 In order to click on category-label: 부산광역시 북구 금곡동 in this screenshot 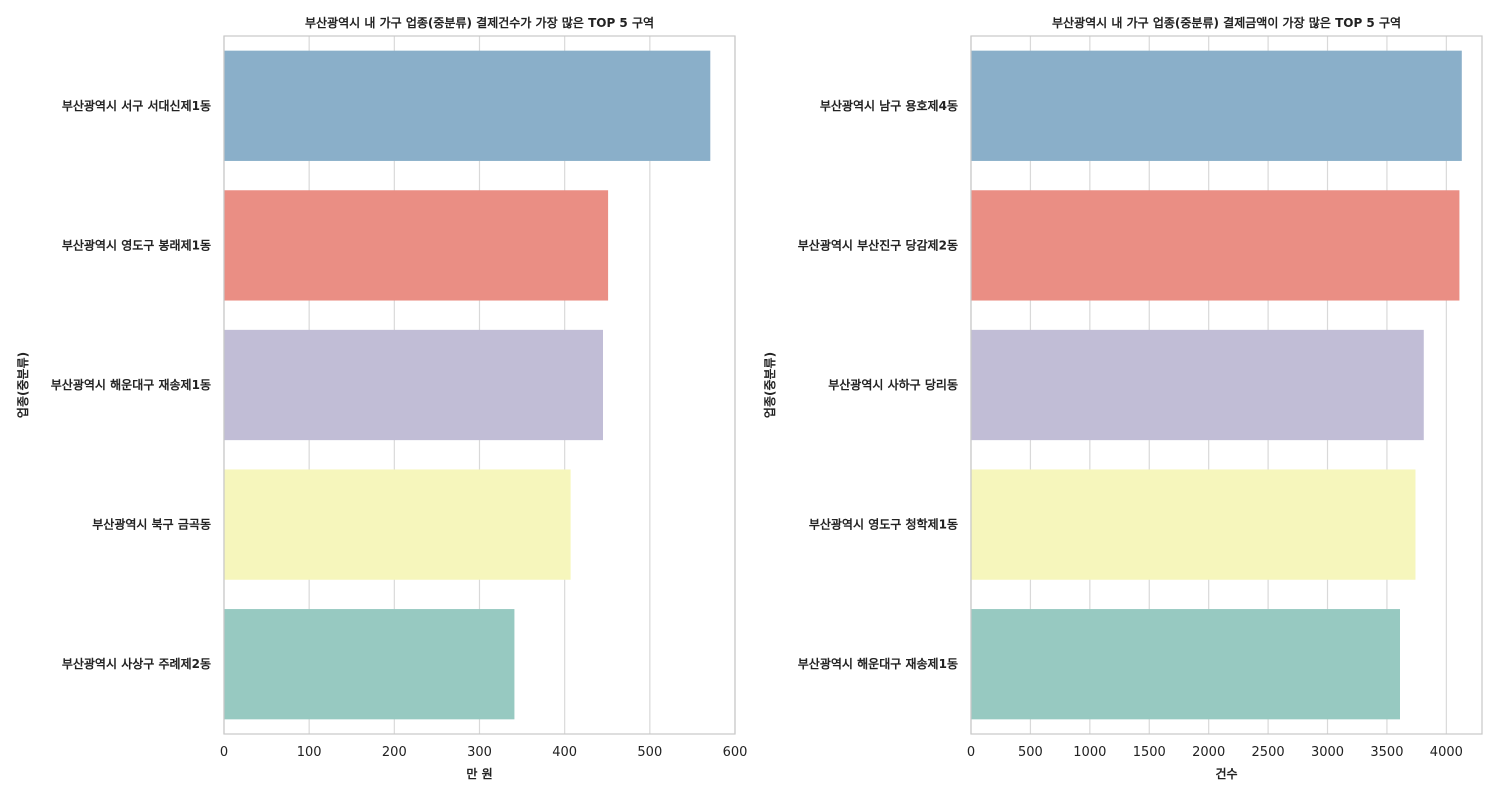, I will do `click(151, 524)`.